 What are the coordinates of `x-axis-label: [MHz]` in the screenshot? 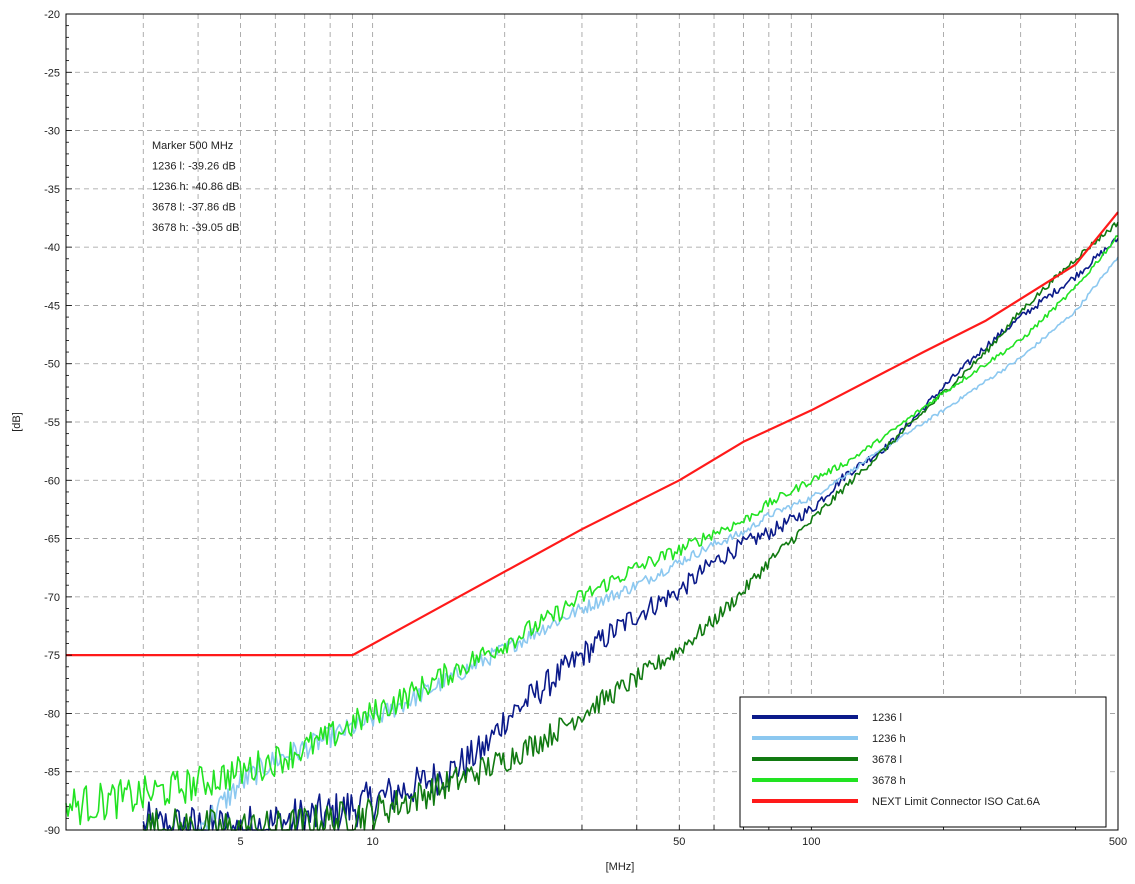 It's located at (620, 867).